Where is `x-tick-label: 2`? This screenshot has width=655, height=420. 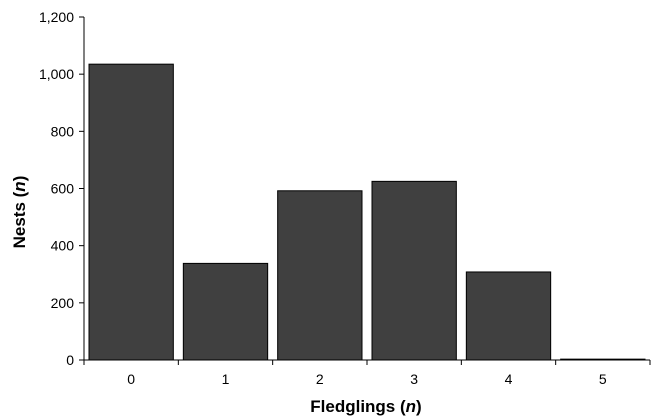 x-tick-label: 2 is located at coordinates (320, 379).